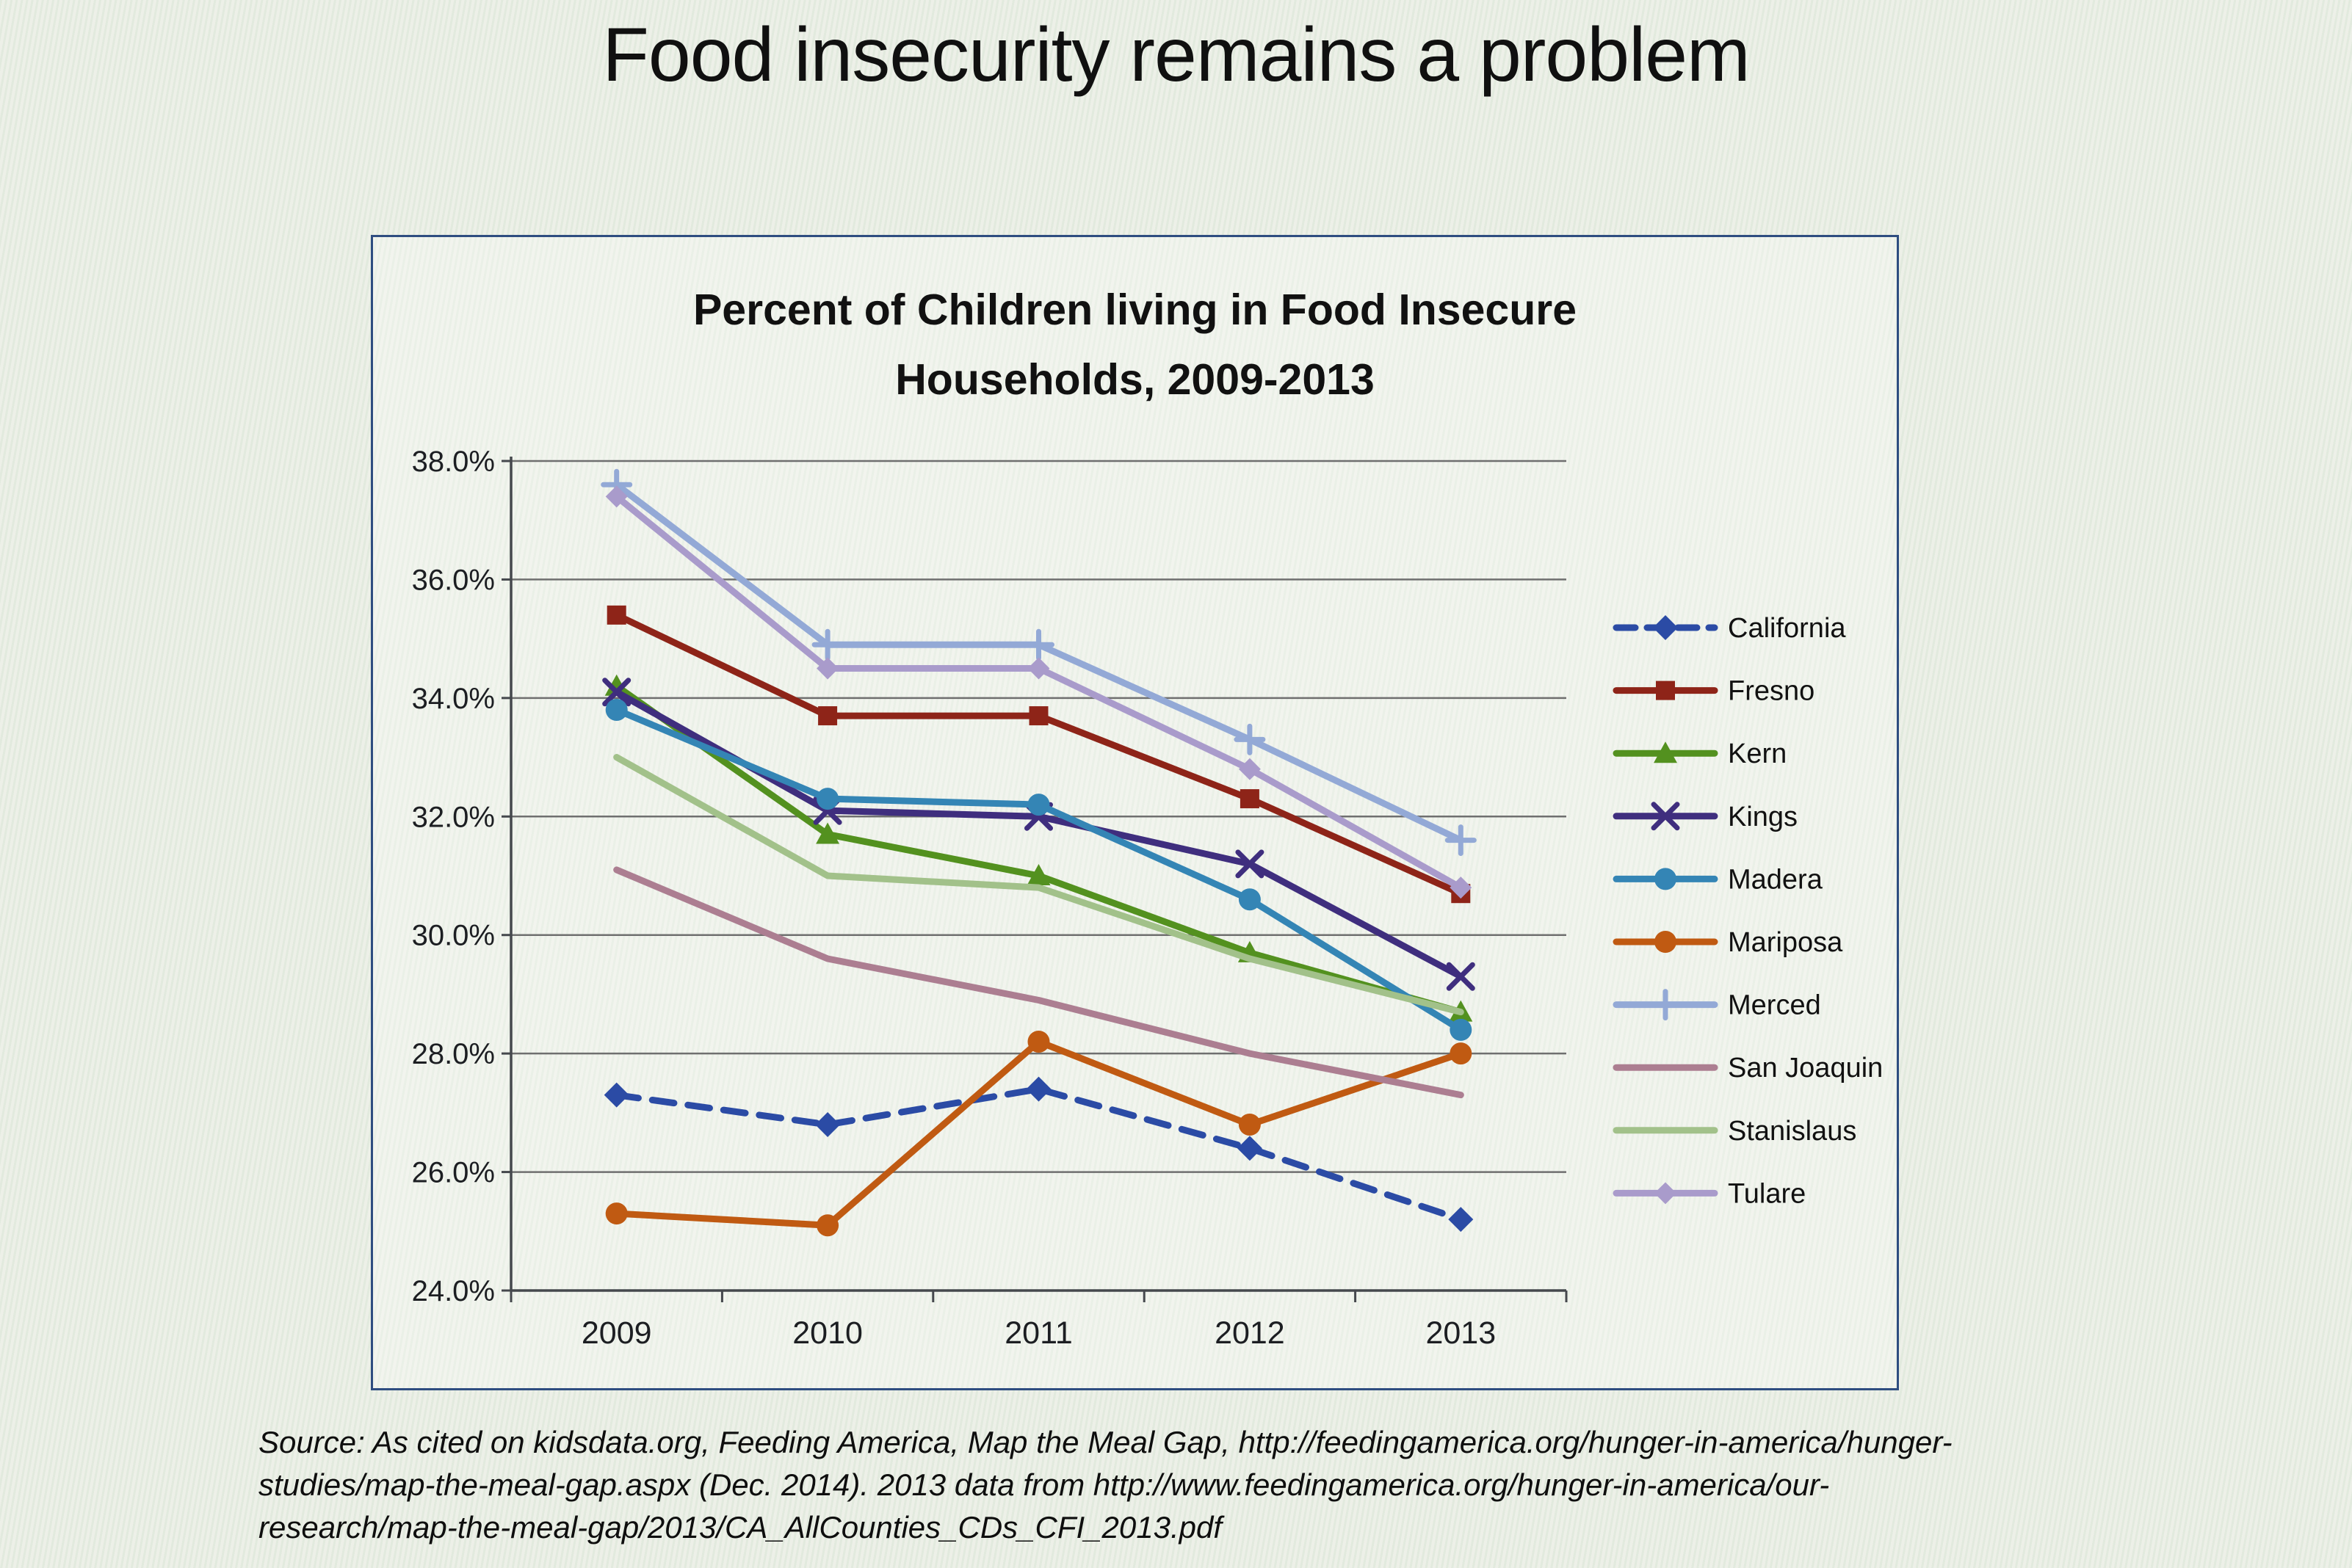  Describe the element at coordinates (1710, 1193) in the screenshot. I see `legend-item-tulare: Tulare` at that location.